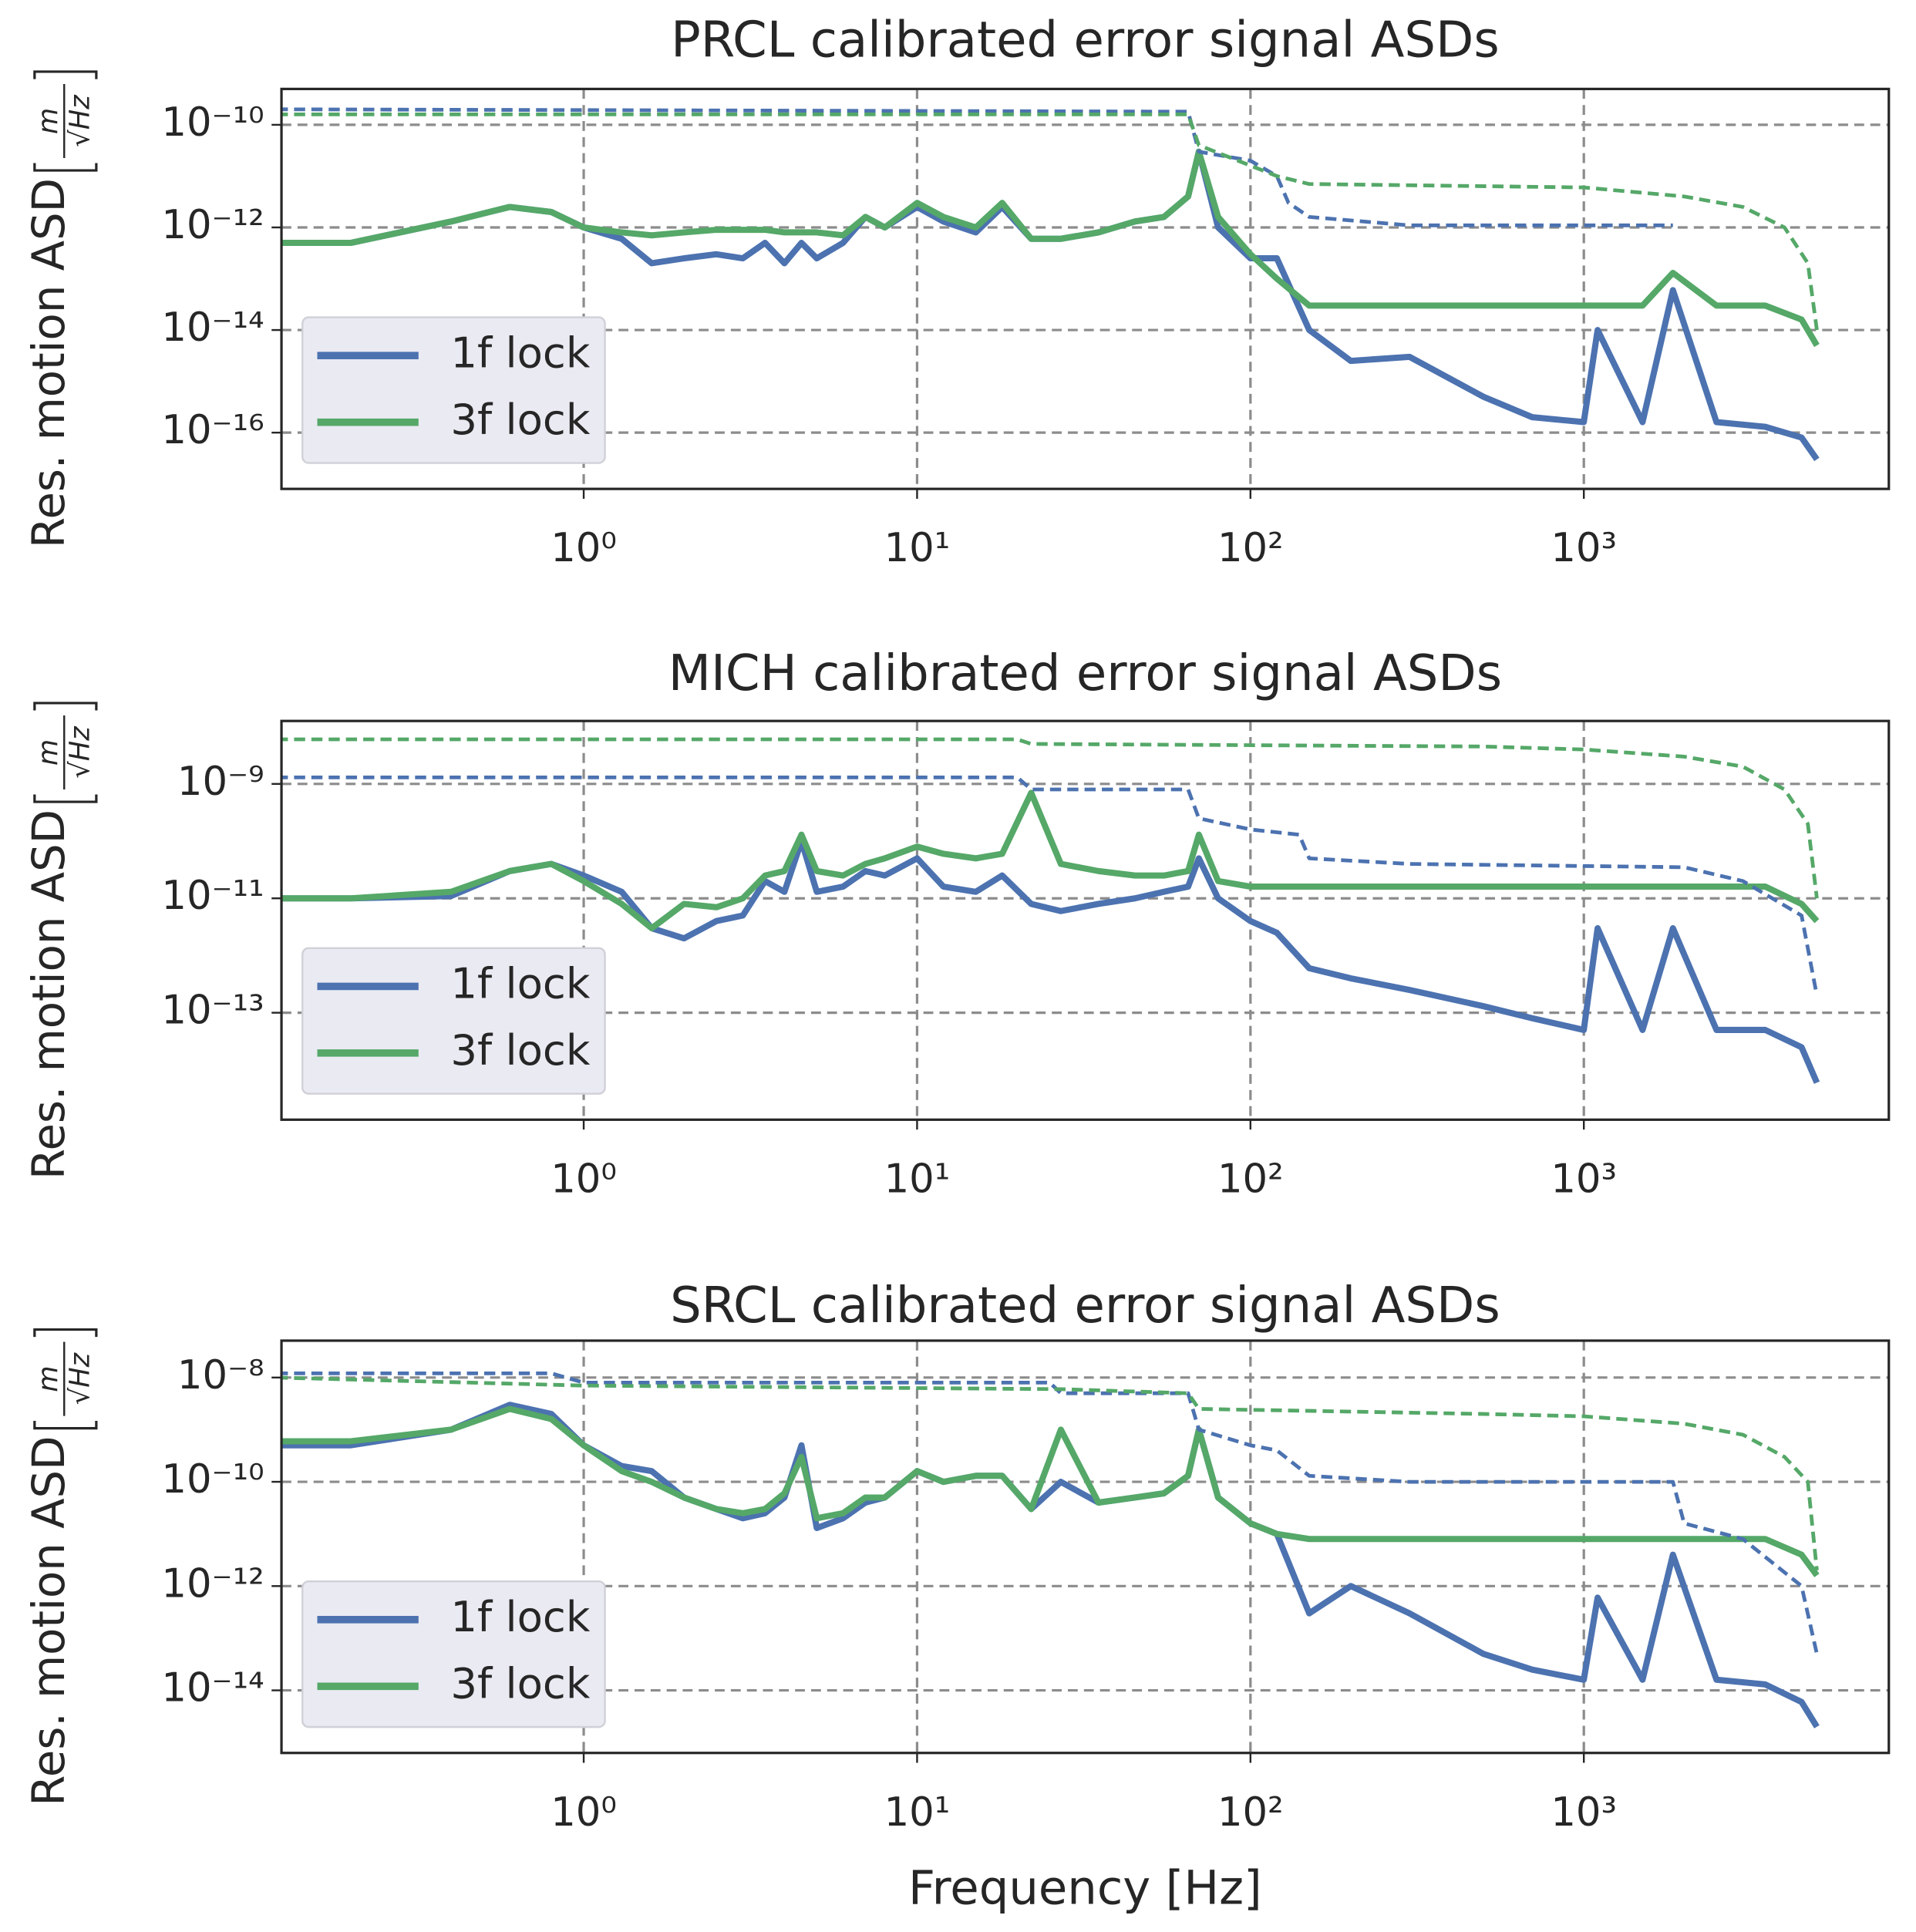 Image resolution: width=1916 pixels, height=1932 pixels. Describe the element at coordinates (1085, 1306) in the screenshot. I see `subplot-title: SRCL calibrated error signal ASDs` at that location.